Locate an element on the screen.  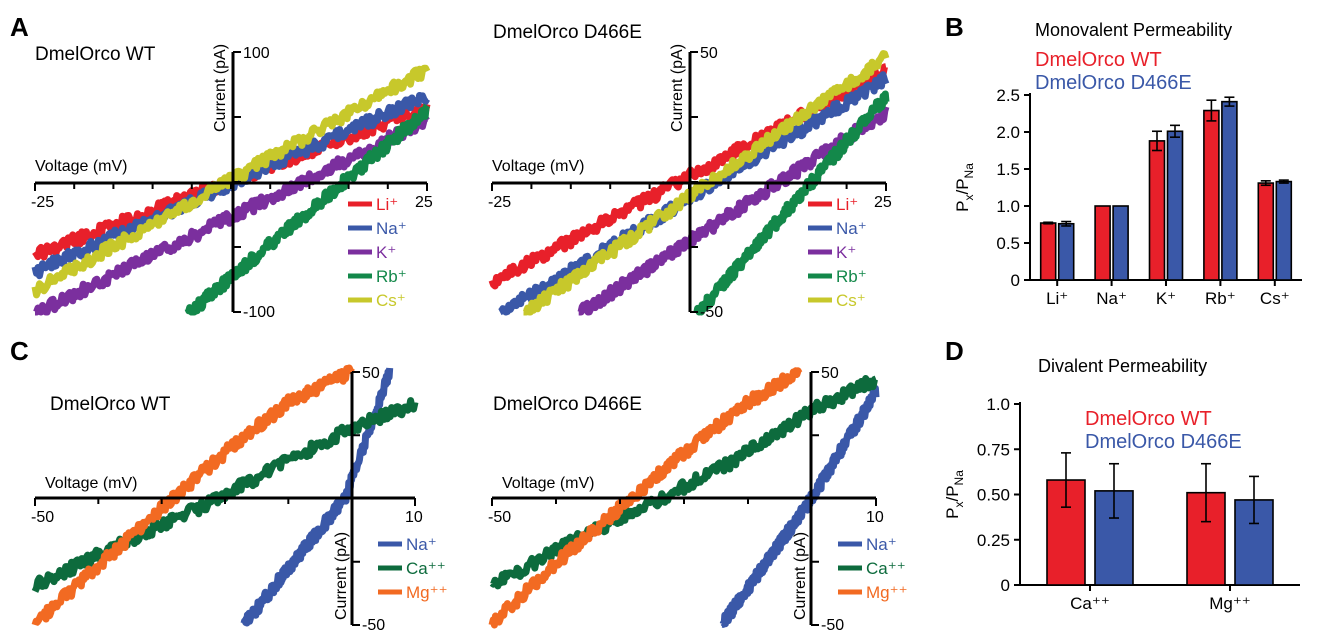
bar-rbp-wt is located at coordinates (1211, 195).